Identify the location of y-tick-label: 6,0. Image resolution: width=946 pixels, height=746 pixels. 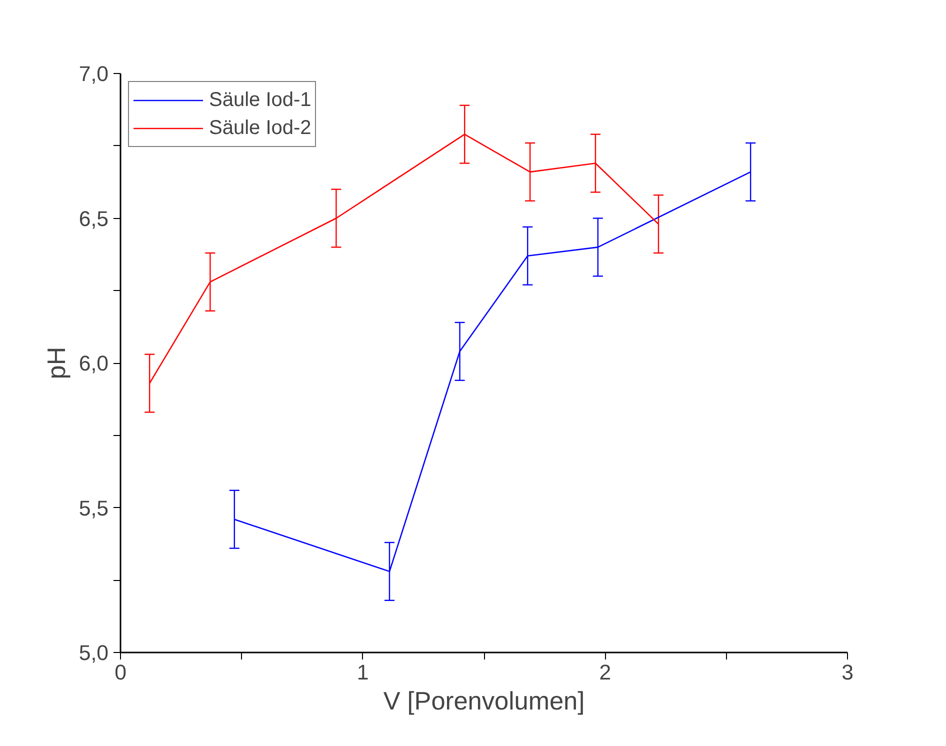
(93, 364).